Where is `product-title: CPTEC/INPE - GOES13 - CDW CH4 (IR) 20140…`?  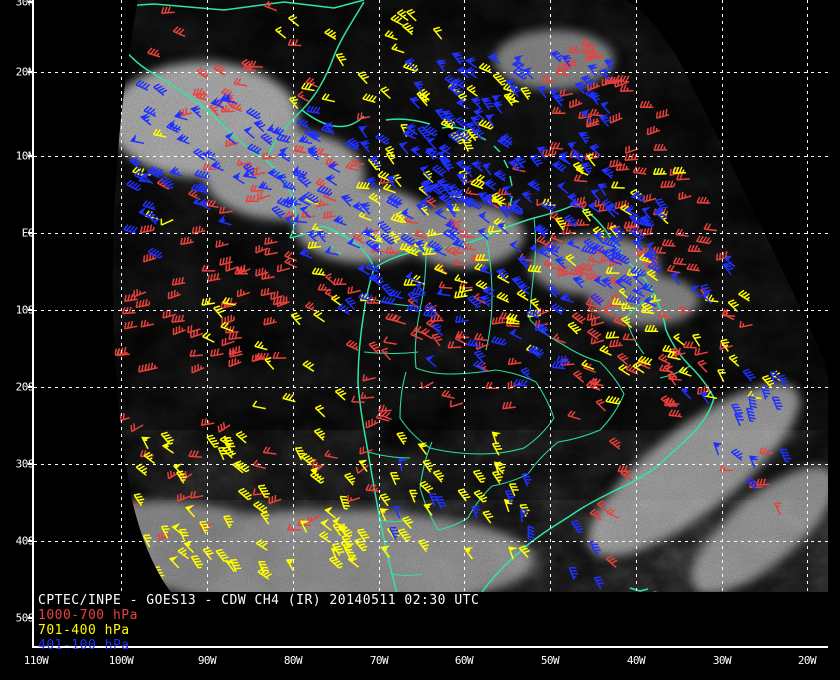
product-title: CPTEC/INPE - GOES13 - CDW CH4 (IR) 20140… is located at coordinates (259, 600).